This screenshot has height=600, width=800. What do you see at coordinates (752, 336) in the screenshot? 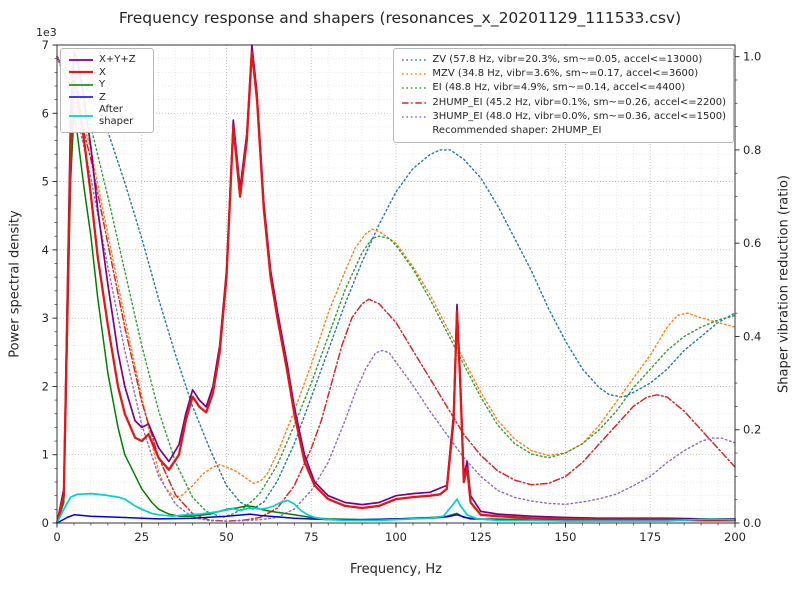
I see `svg-text: 0.4` at bounding box center [752, 336].